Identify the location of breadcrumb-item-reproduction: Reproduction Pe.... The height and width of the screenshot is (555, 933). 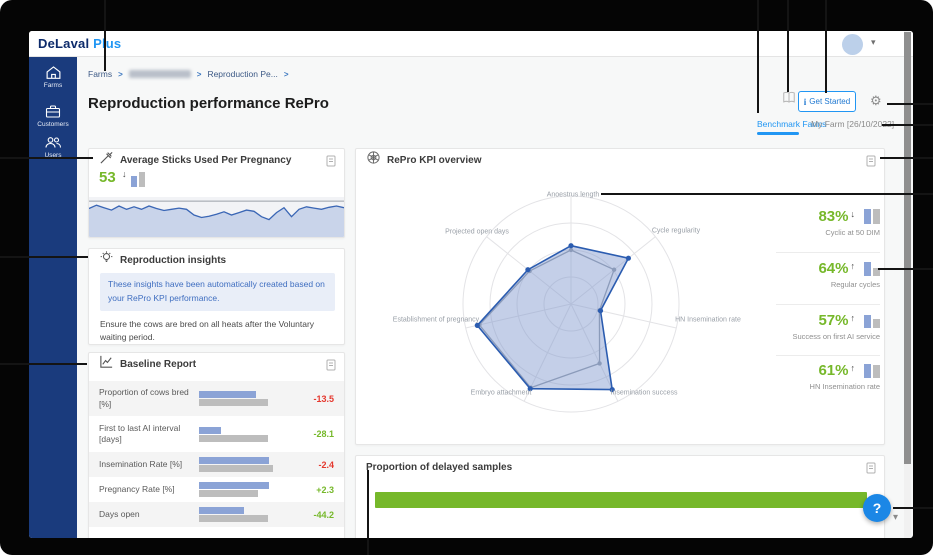
(242, 74).